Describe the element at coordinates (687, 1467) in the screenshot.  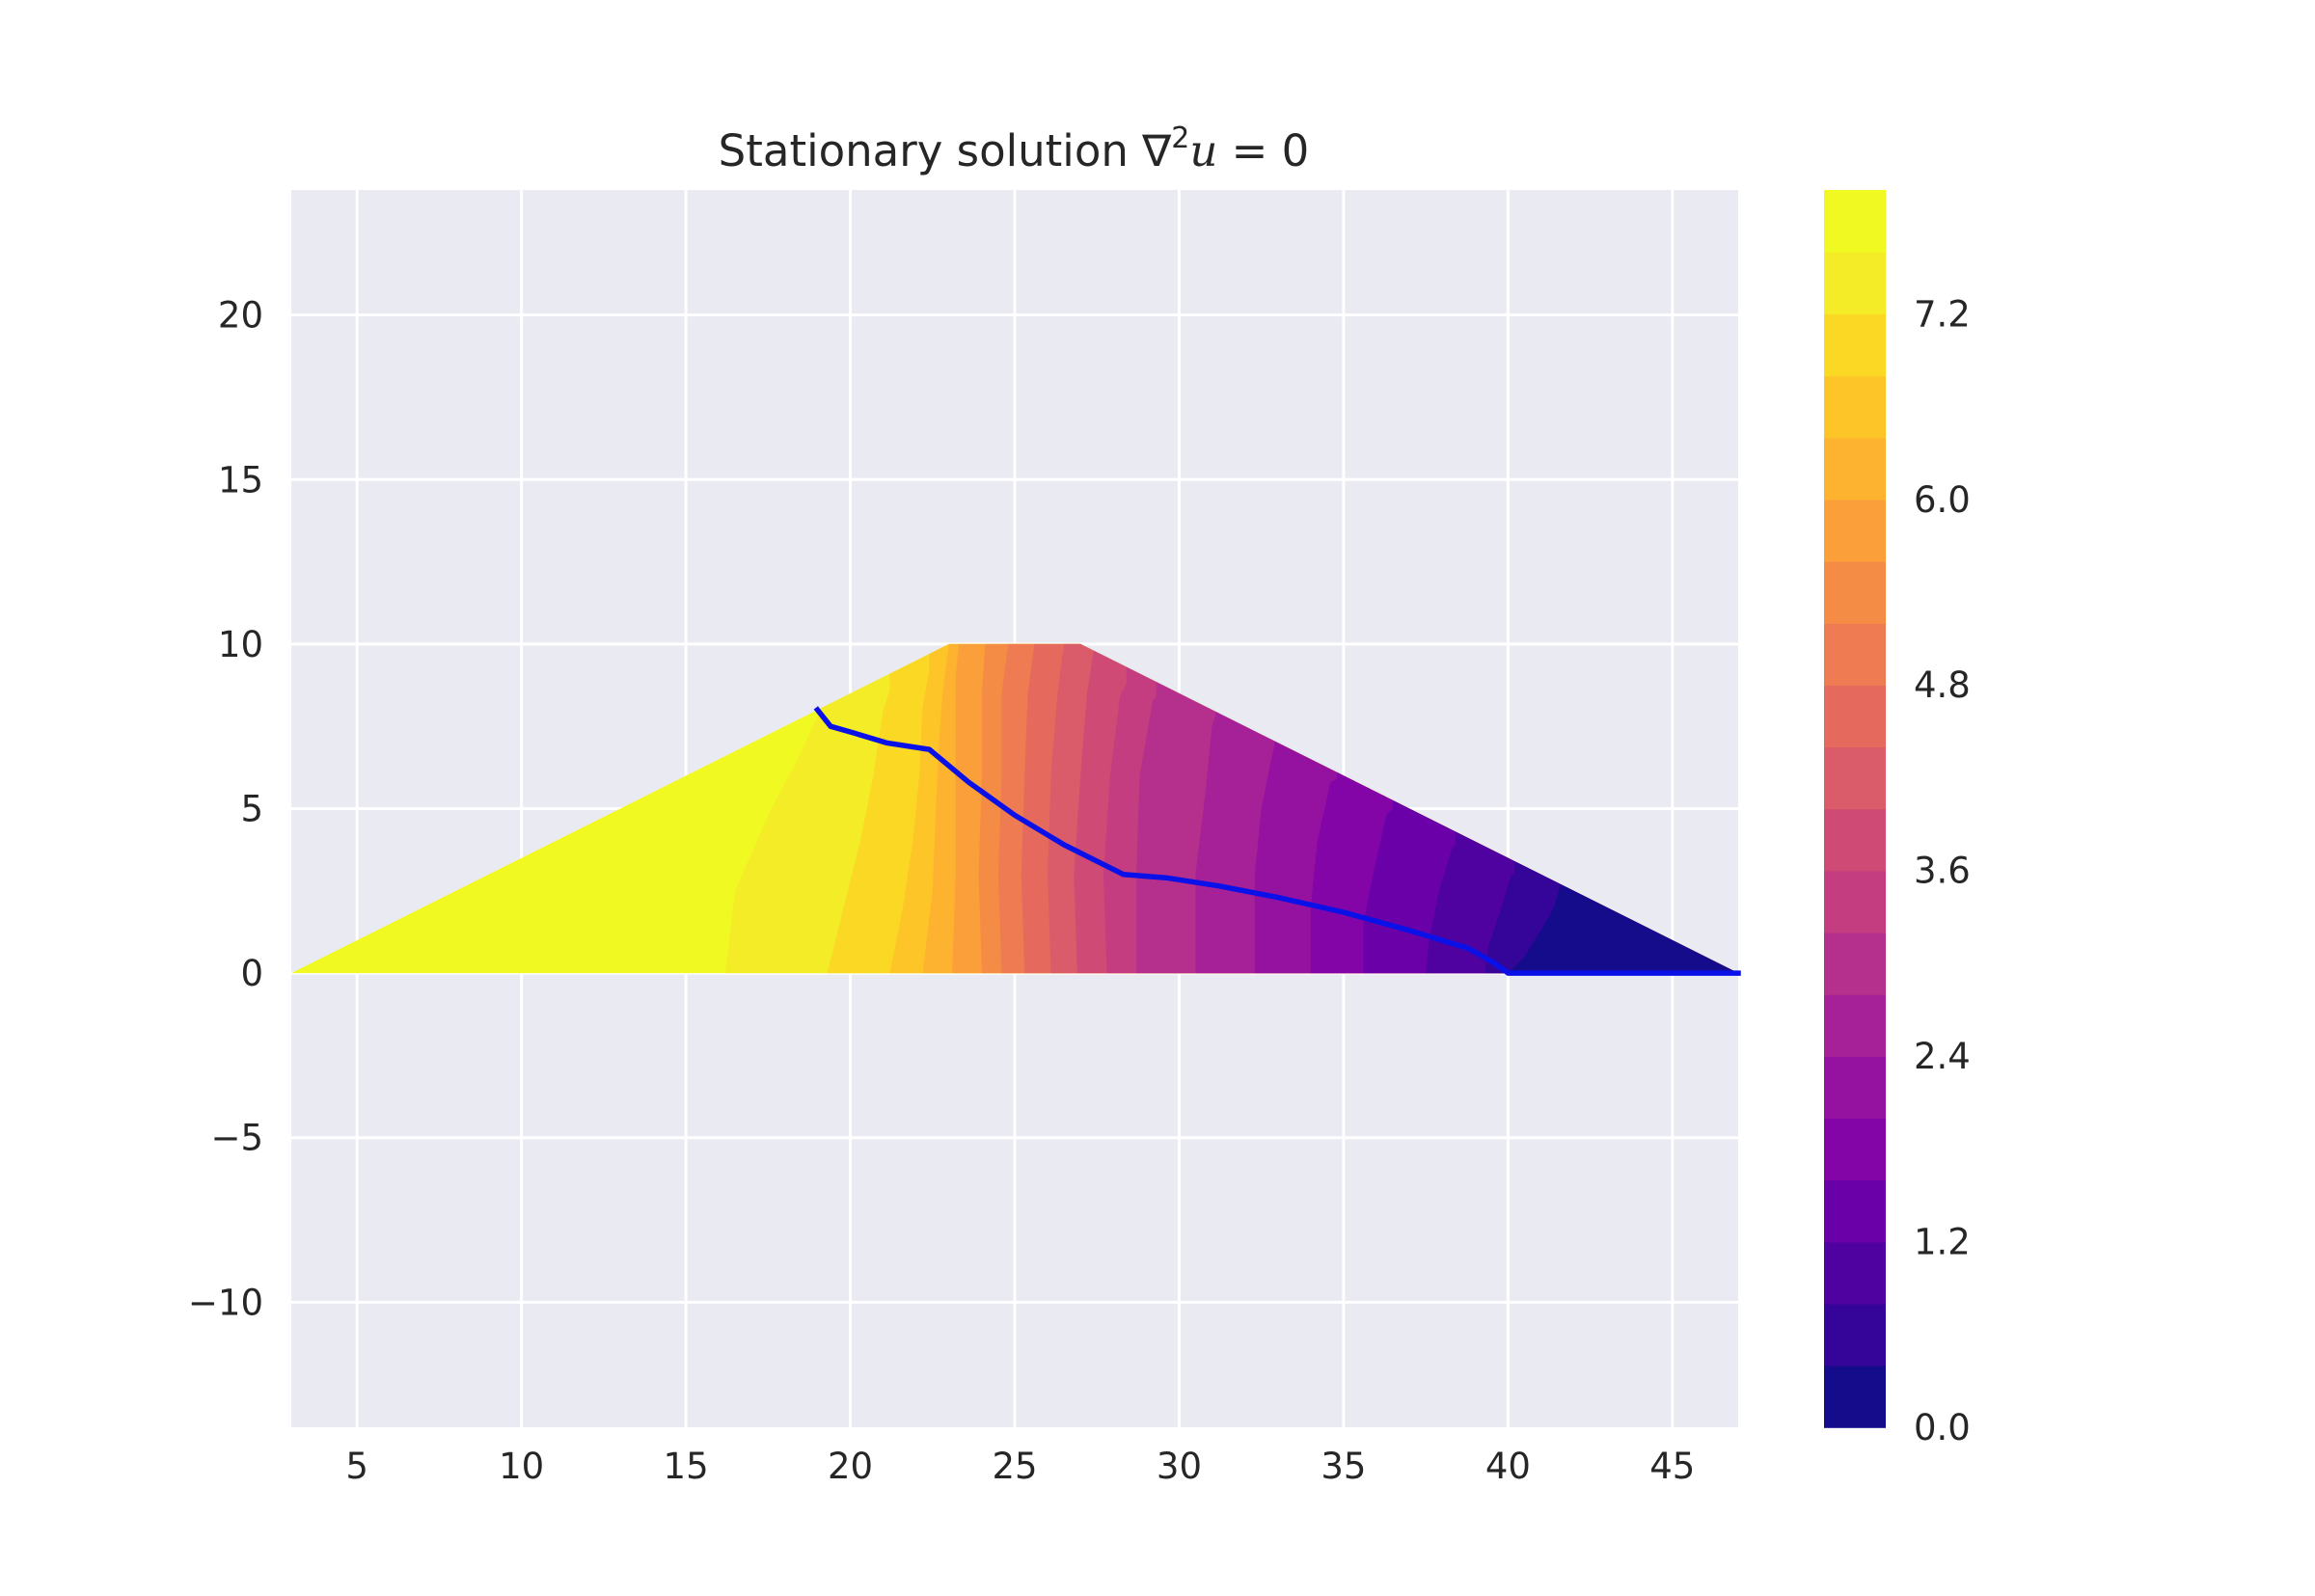
I see `x-tick-label: 15` at that location.